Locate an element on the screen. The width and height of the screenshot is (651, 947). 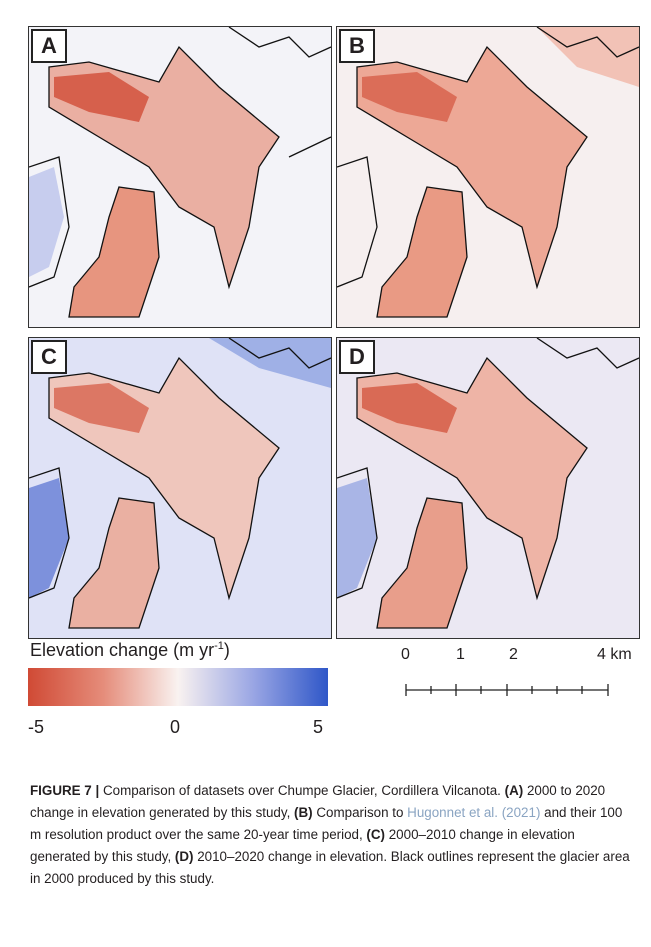
elevation-map-a is located at coordinates (180, 177).